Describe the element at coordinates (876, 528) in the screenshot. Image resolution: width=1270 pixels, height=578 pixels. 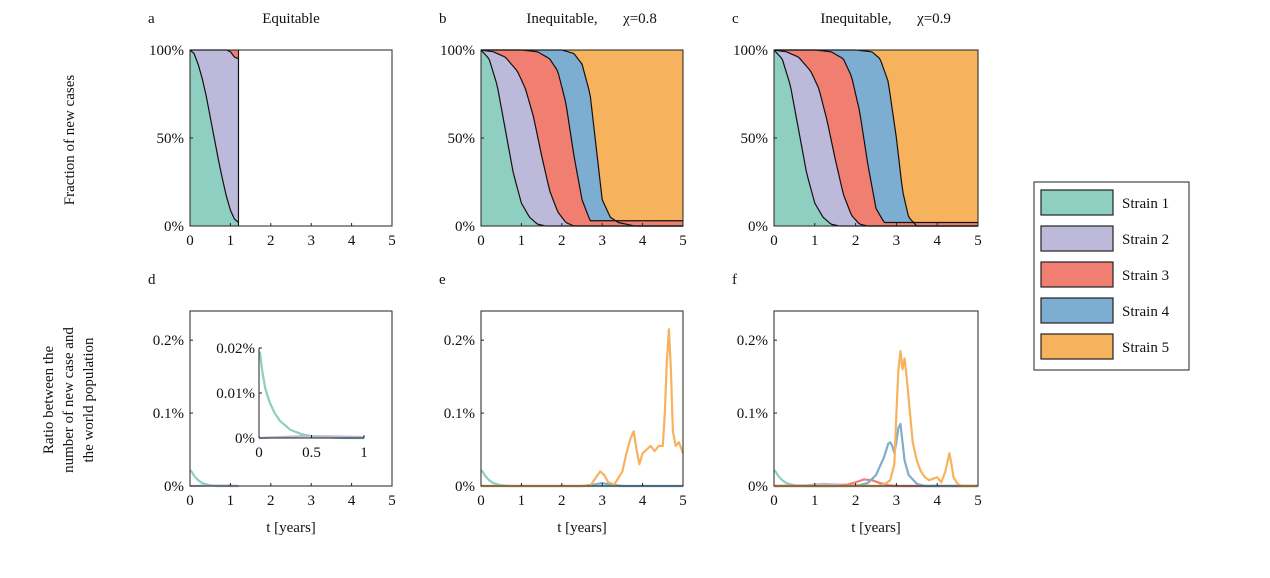
I see `panel-f-xlabel: t [years]` at that location.